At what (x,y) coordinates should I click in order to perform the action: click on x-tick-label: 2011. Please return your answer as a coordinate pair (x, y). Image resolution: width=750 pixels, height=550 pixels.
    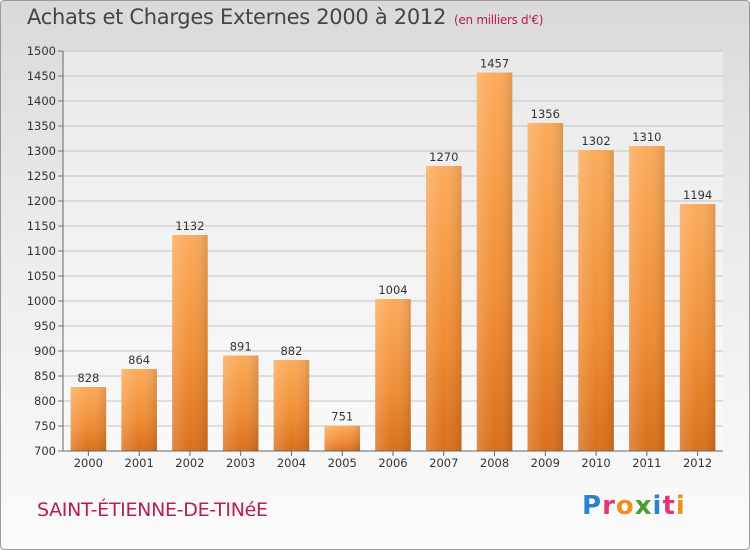
    Looking at the image, I should click on (646, 463).